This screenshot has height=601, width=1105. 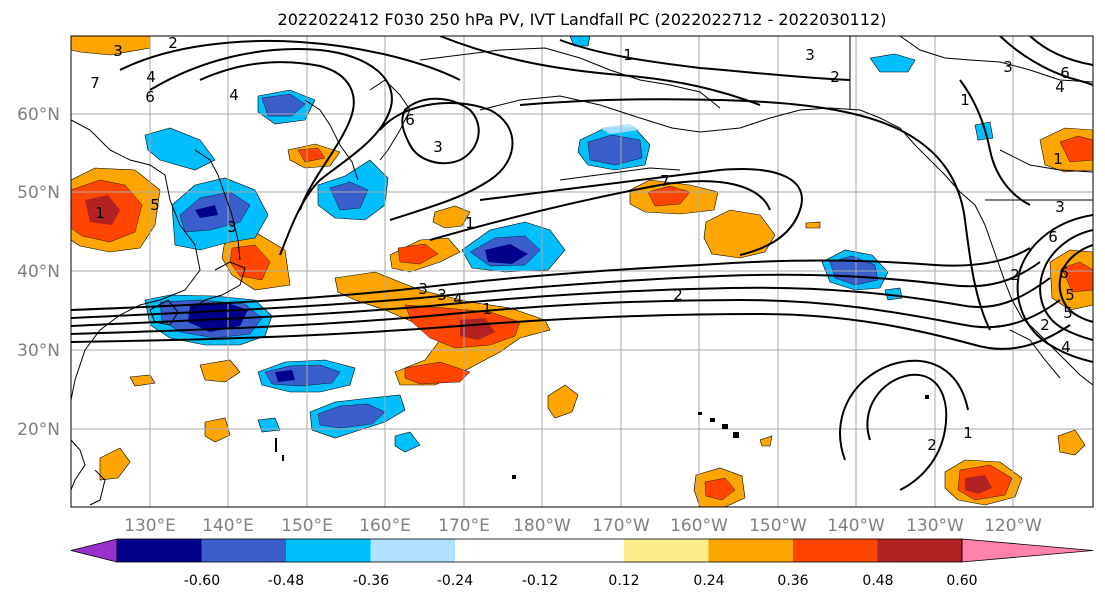 What do you see at coordinates (935, 526) in the screenshot?
I see `lon-label: 130°W` at bounding box center [935, 526].